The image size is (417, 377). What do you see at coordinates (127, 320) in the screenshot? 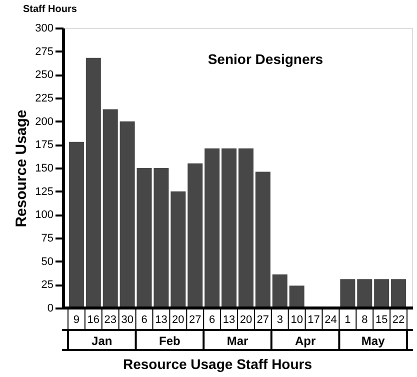
I see `x-tick-label: 30` at bounding box center [127, 320].